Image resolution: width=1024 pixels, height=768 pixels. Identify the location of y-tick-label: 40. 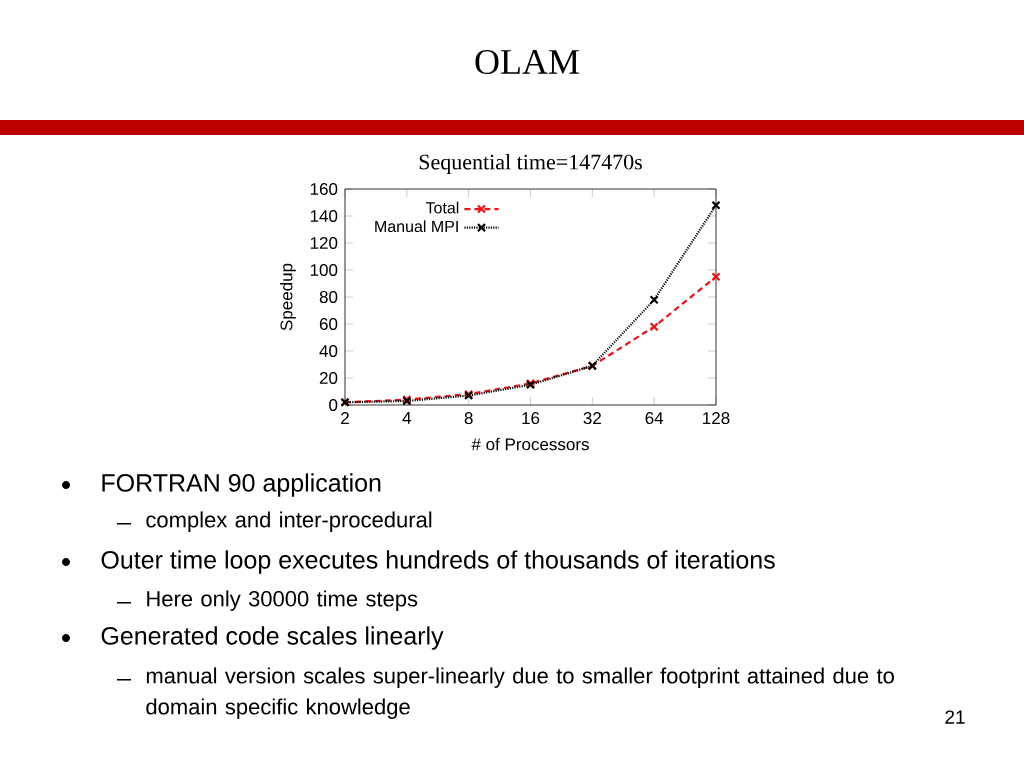
(328, 351).